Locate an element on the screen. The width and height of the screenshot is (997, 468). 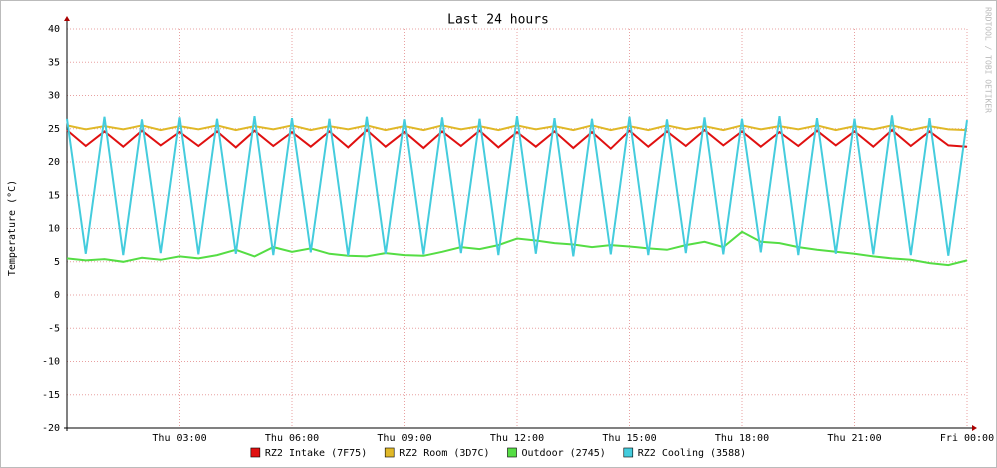
y-tick-label: -5 is located at coordinates (54, 328).